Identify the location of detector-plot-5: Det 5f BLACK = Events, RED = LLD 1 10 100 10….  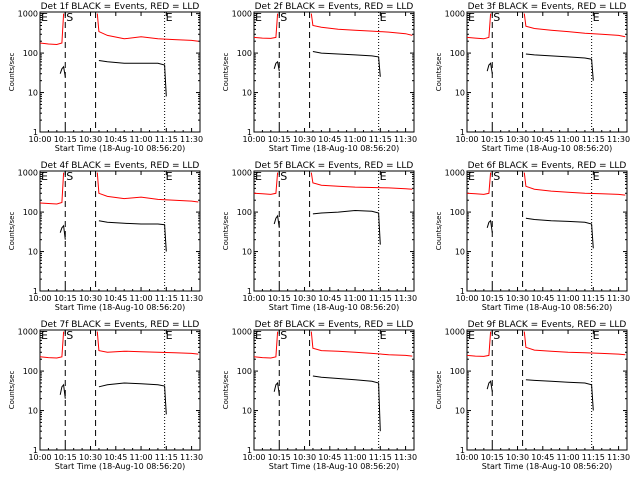
(319, 236).